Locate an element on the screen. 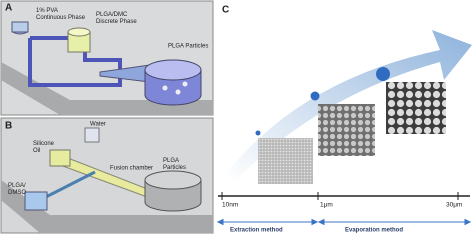 Image resolution: width=474 pixels, height=240 pixels. label: 1% PVA Continuous Phase is located at coordinates (61, 14).